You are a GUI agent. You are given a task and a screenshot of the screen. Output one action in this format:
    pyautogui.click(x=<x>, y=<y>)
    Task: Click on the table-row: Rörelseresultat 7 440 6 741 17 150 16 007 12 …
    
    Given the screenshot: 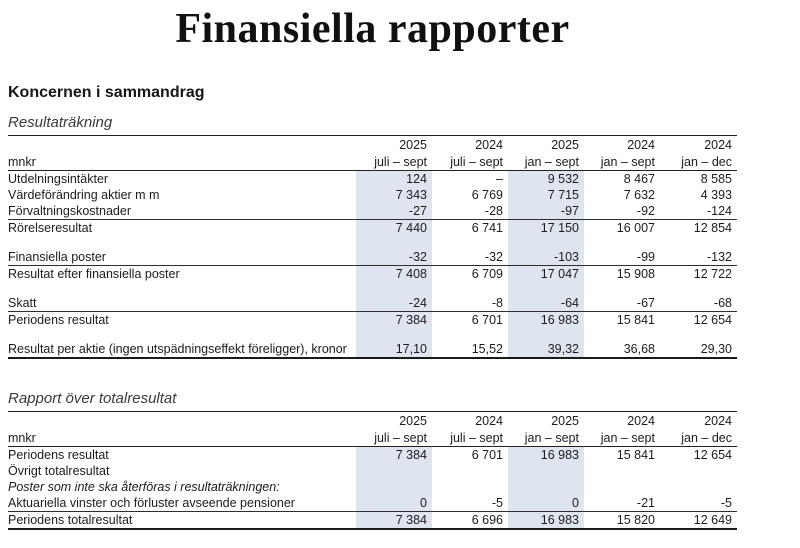 What is the action you would take?
    pyautogui.click(x=372, y=228)
    